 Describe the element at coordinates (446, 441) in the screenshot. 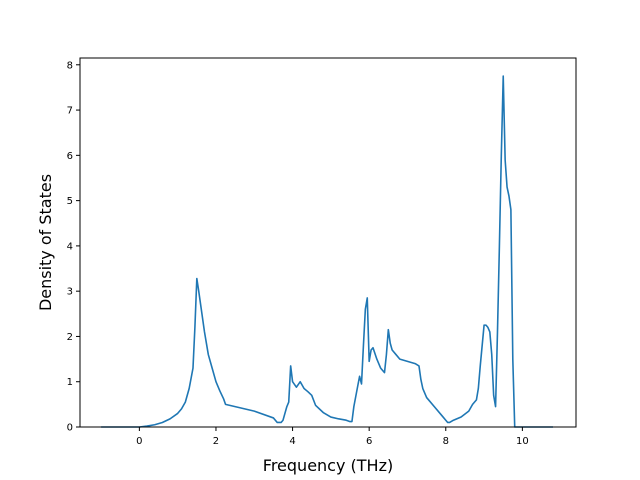

I see `x-tick-label: 8` at that location.